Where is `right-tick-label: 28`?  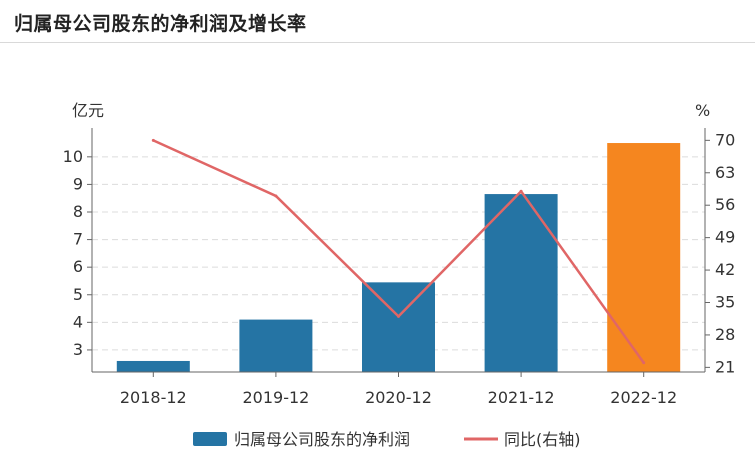 right-tick-label: 28 is located at coordinates (725, 334).